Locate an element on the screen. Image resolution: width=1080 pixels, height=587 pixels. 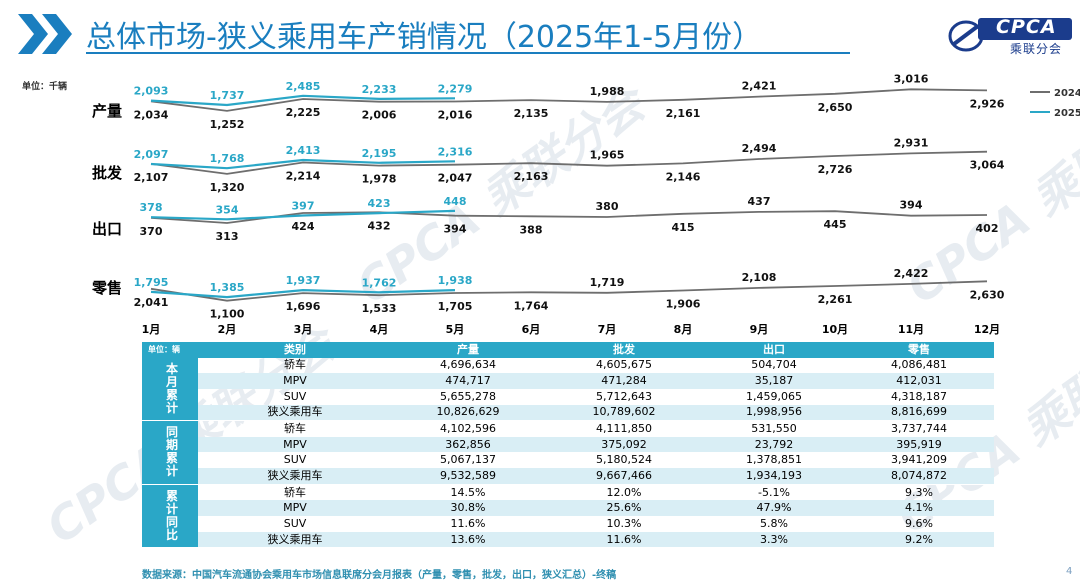
table-cell: 25.6% is located at coordinates (624, 508).